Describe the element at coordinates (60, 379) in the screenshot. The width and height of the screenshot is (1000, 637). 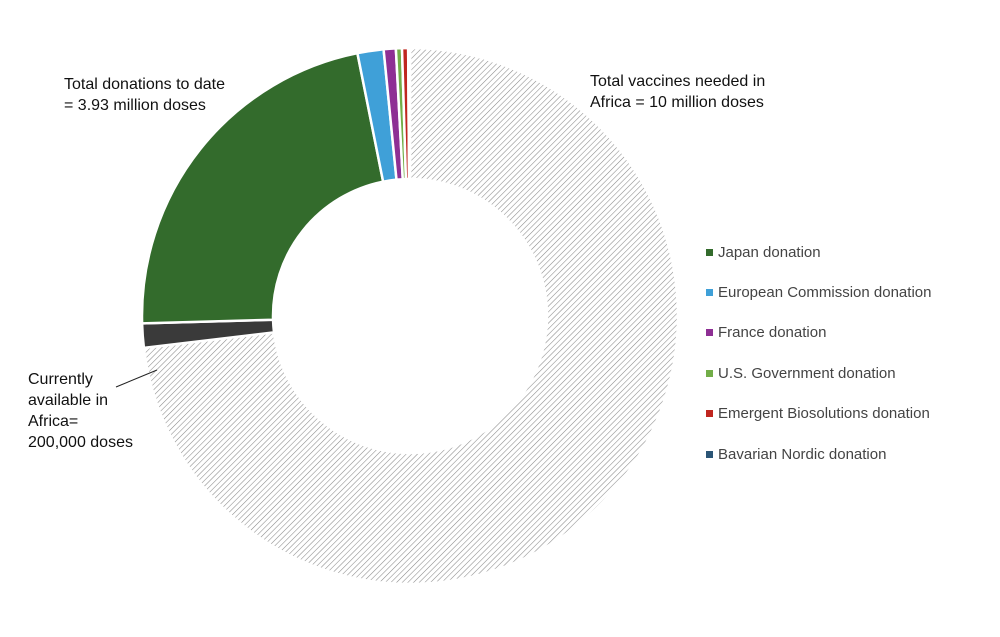
I see `annotation-currently-available-line-1: Currently` at that location.